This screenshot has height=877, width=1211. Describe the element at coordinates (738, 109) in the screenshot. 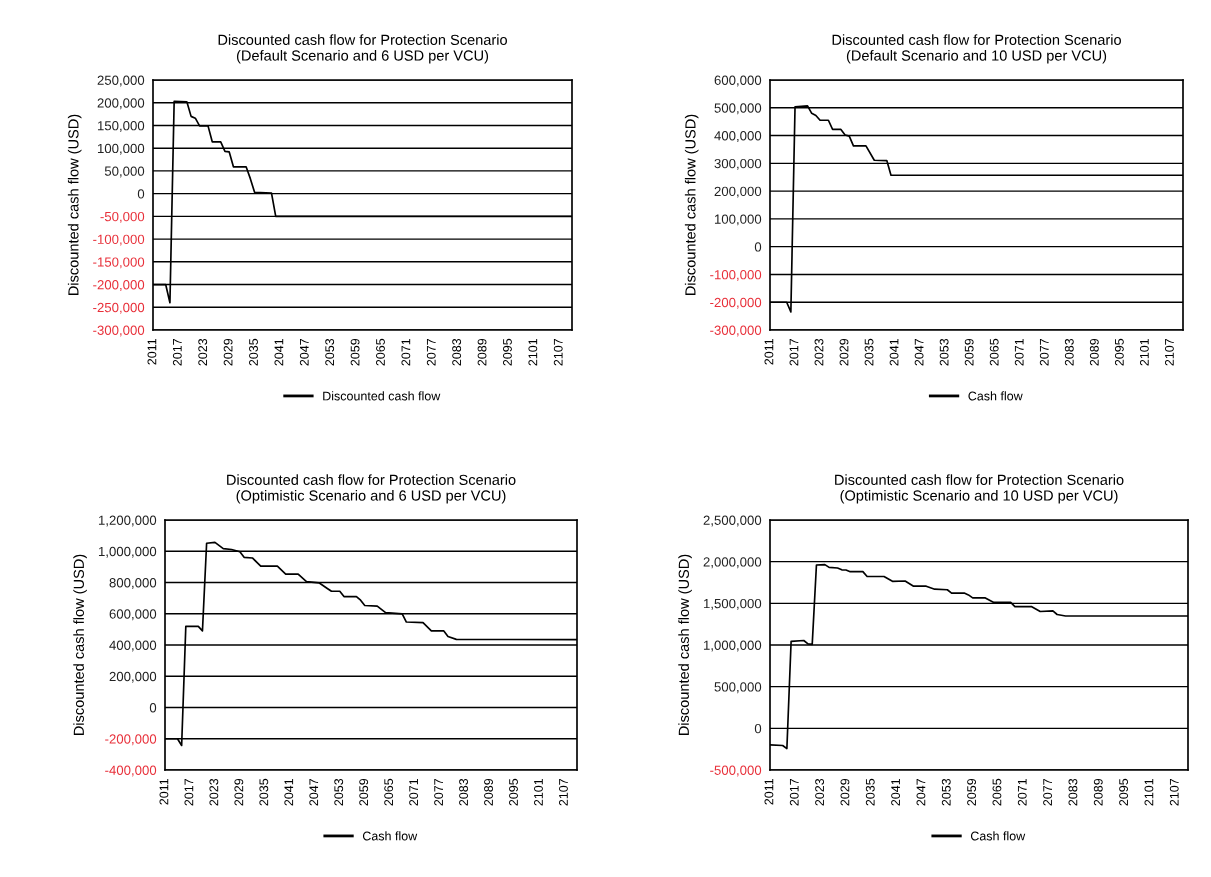

I see `y-tick-label: 500,000` at that location.